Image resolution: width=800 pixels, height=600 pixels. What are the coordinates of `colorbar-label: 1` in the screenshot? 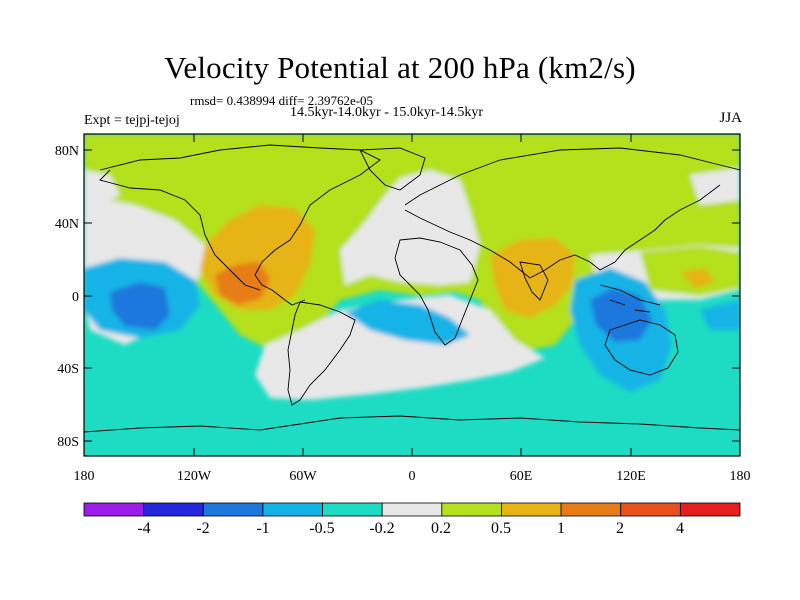 It's located at (561, 528).